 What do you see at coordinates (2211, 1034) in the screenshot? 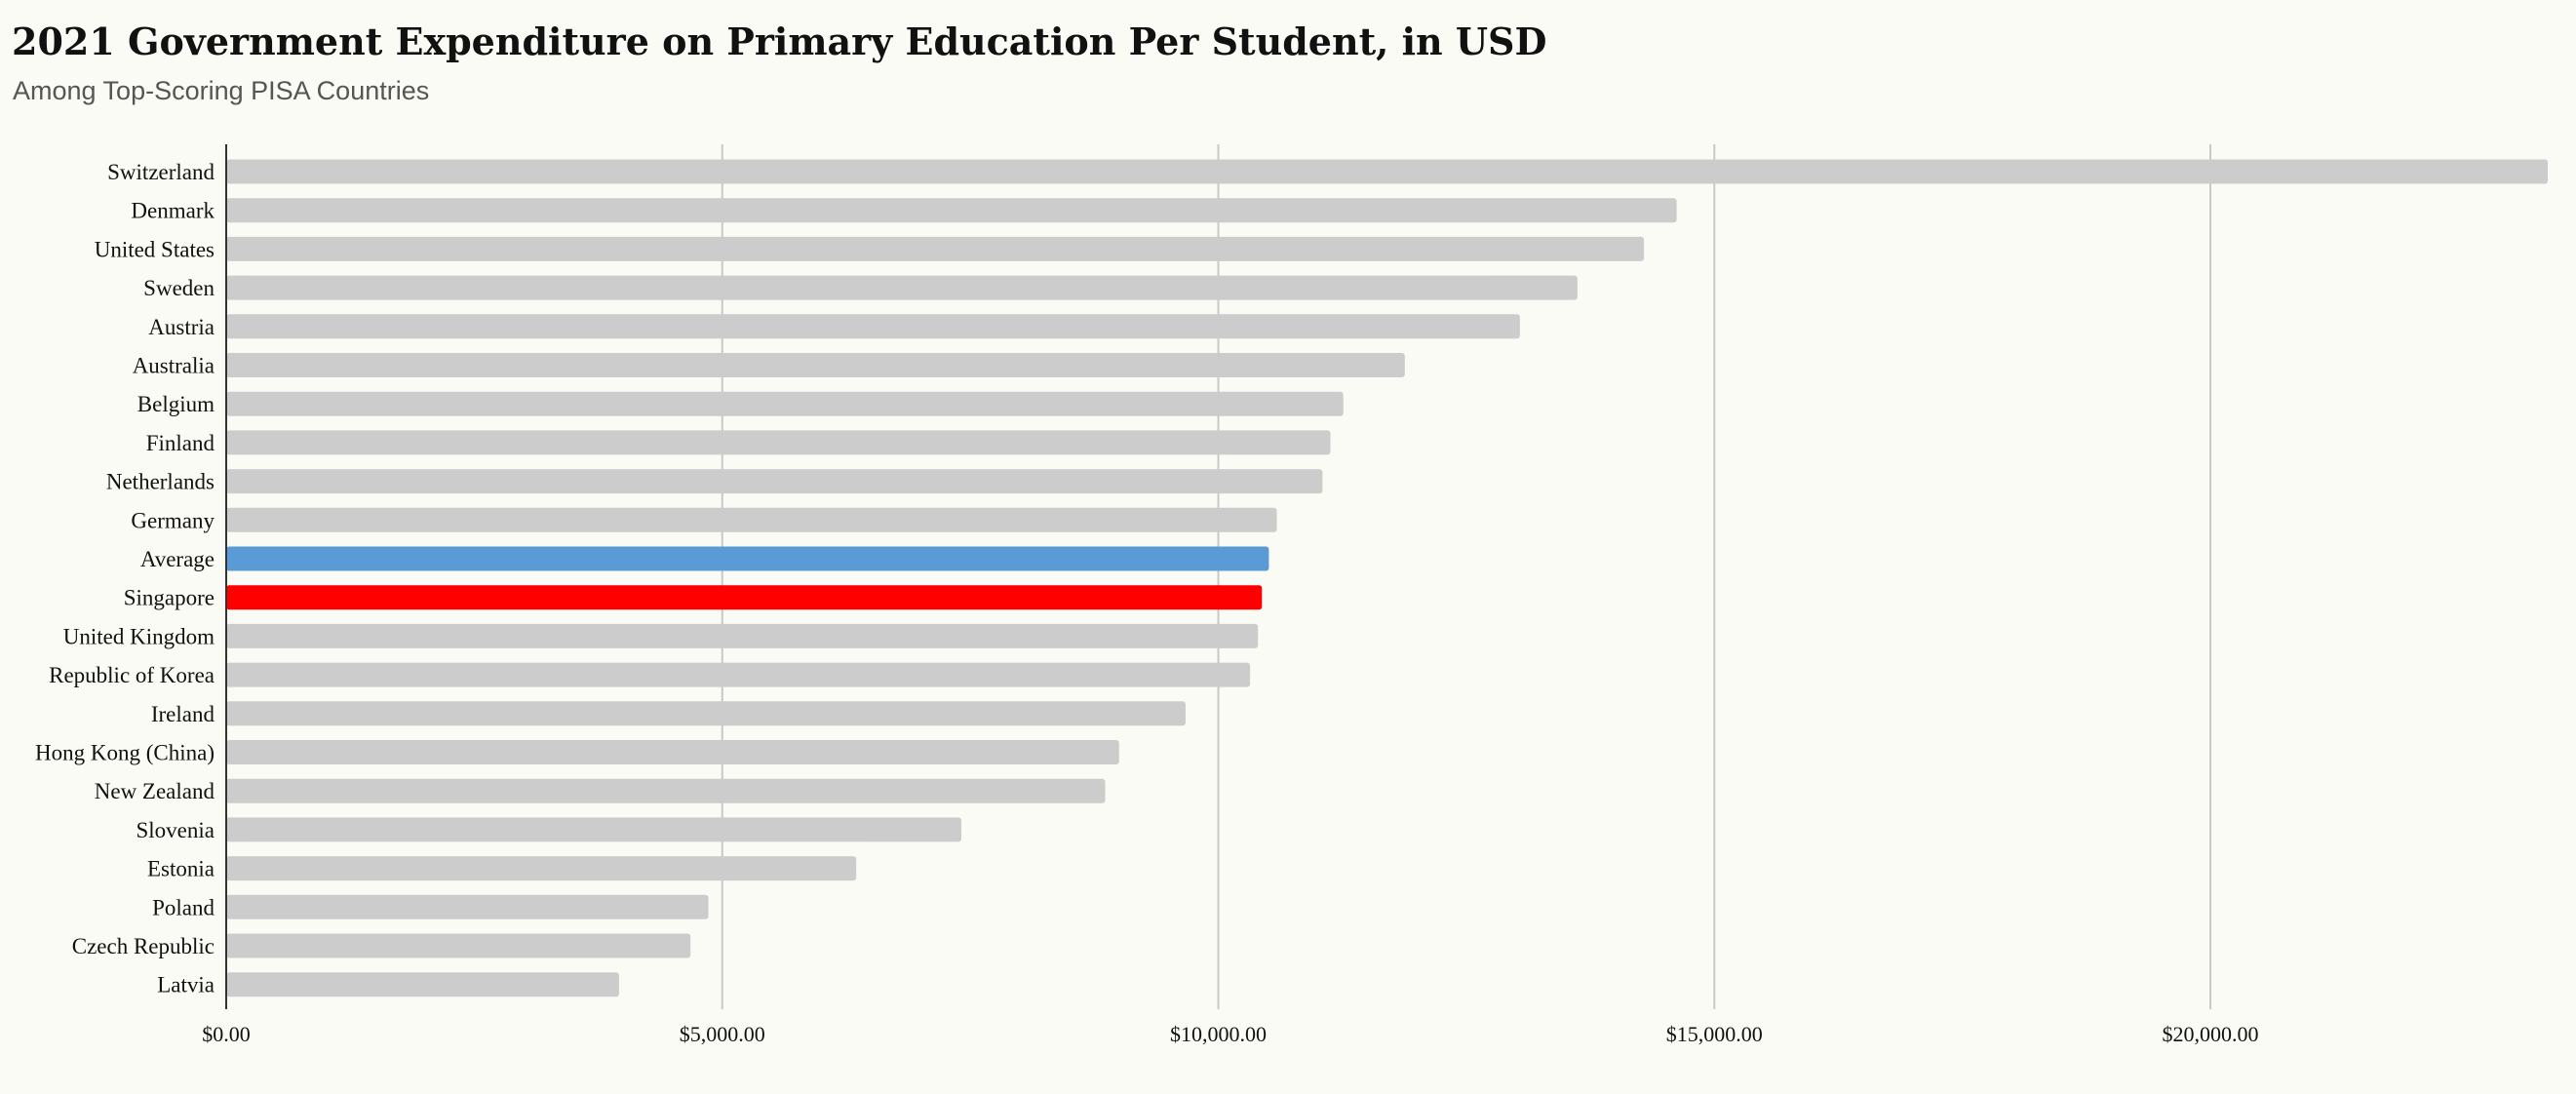
I see `x-tick-label: $20,000.00` at bounding box center [2211, 1034].